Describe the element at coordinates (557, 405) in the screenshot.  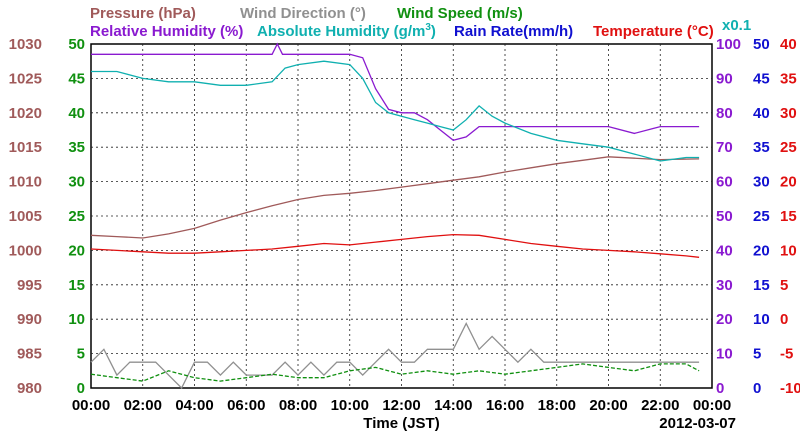
I see `x-tick-label: 18:00` at that location.